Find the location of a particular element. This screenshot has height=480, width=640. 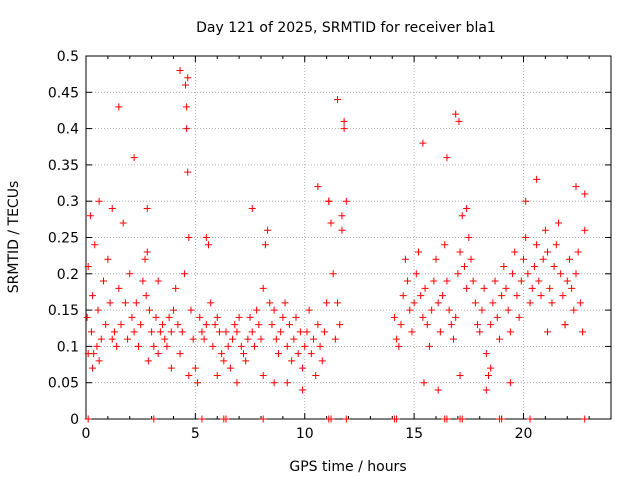

y-tick-label: 0.45 is located at coordinates (63, 93).